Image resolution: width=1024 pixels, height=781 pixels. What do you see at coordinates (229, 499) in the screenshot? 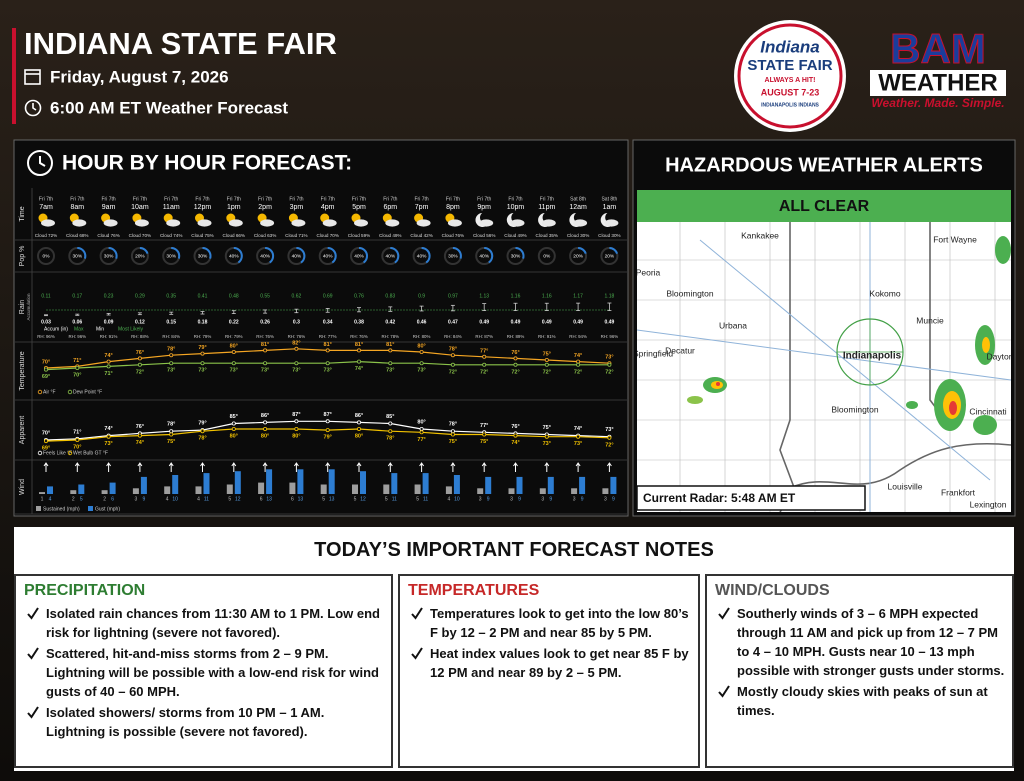
I see `wind-label: 5` at bounding box center [229, 499].